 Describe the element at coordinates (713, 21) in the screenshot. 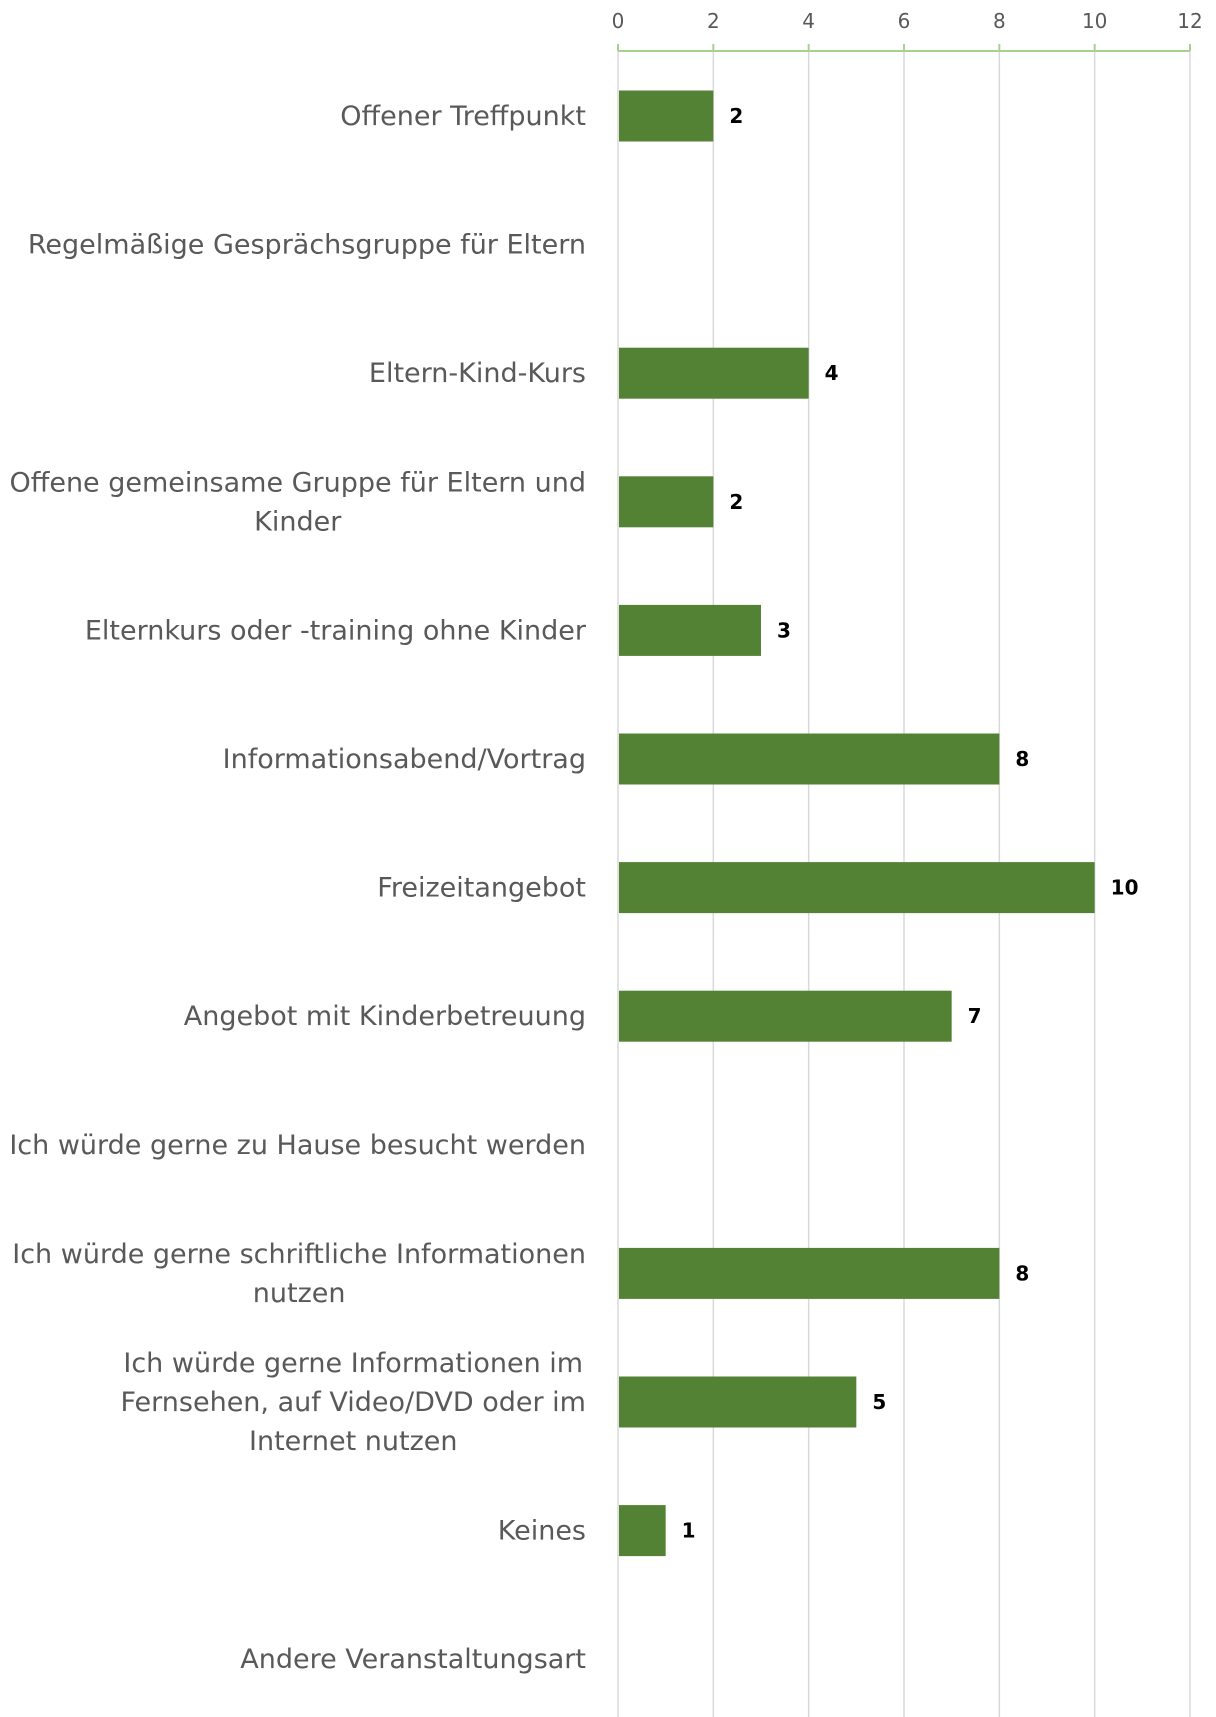

I see `x-tick-label-2: 2` at that location.